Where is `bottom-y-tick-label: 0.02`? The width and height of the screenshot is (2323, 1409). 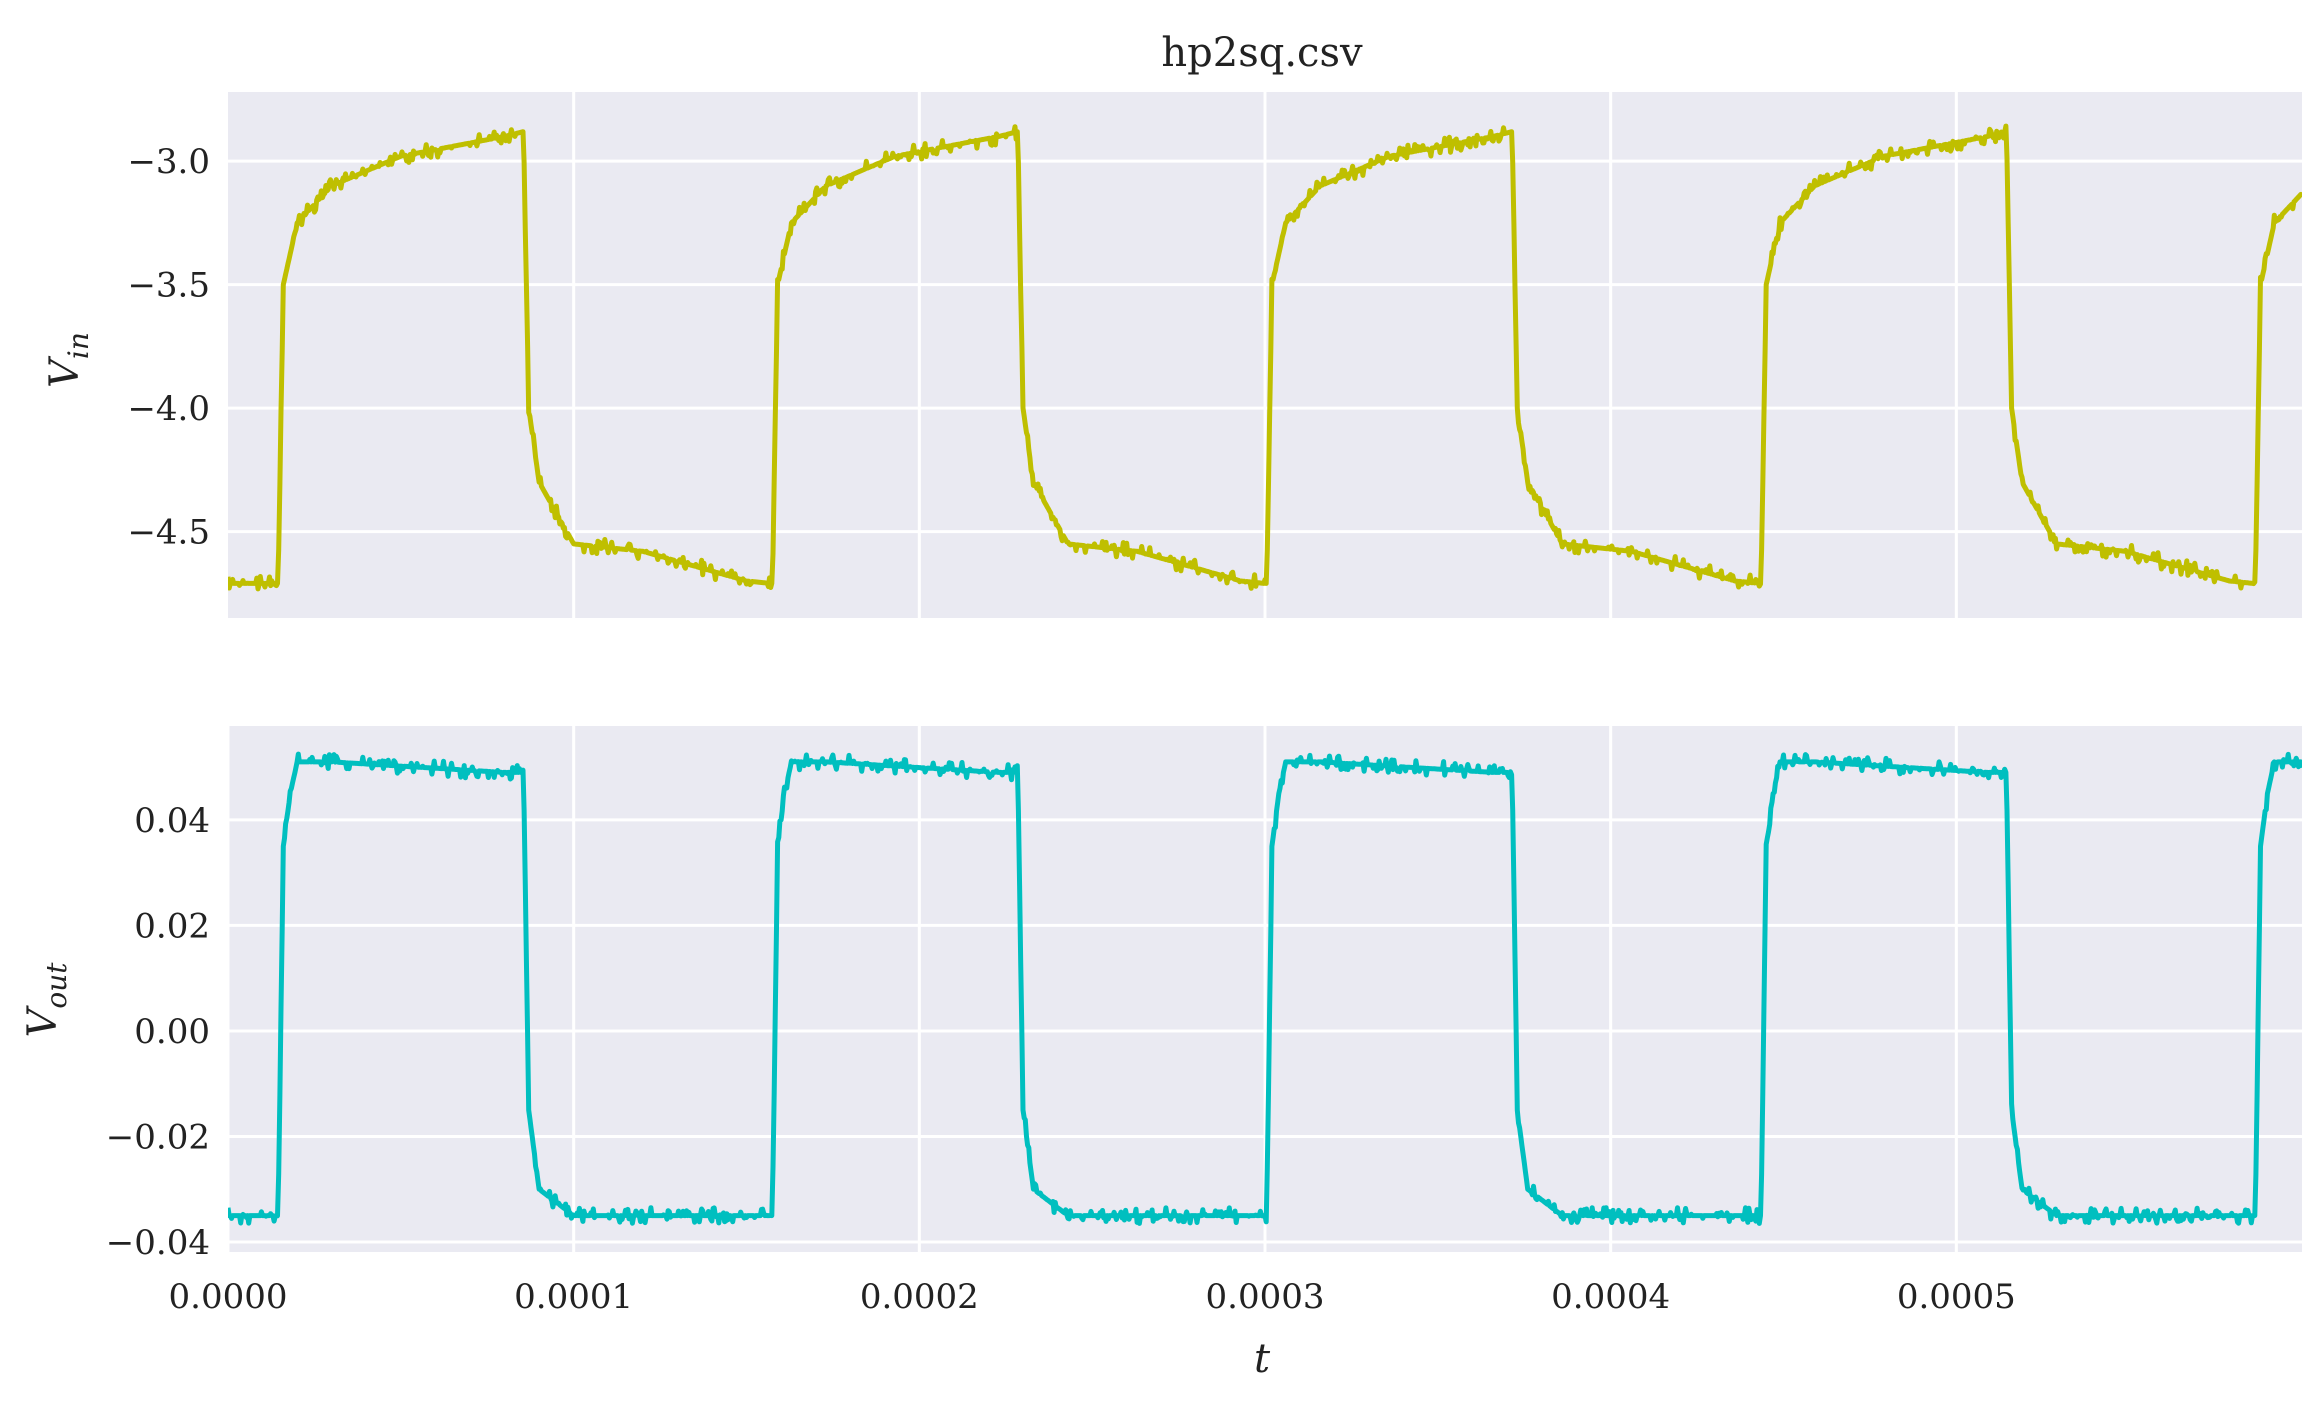
bottom-y-tick-label: 0.02 is located at coordinates (172, 926).